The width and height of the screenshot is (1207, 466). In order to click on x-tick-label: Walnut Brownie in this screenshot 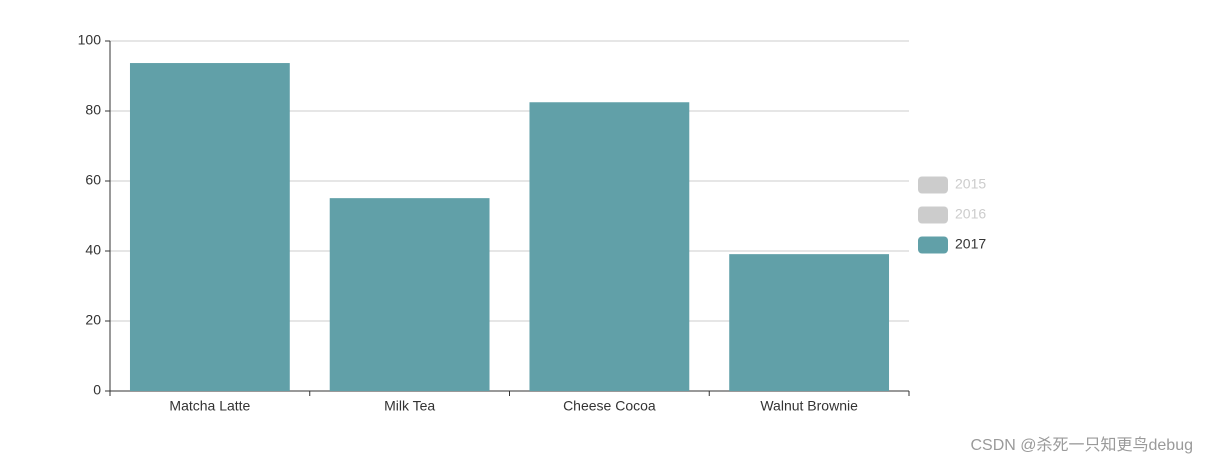, I will do `click(809, 406)`.